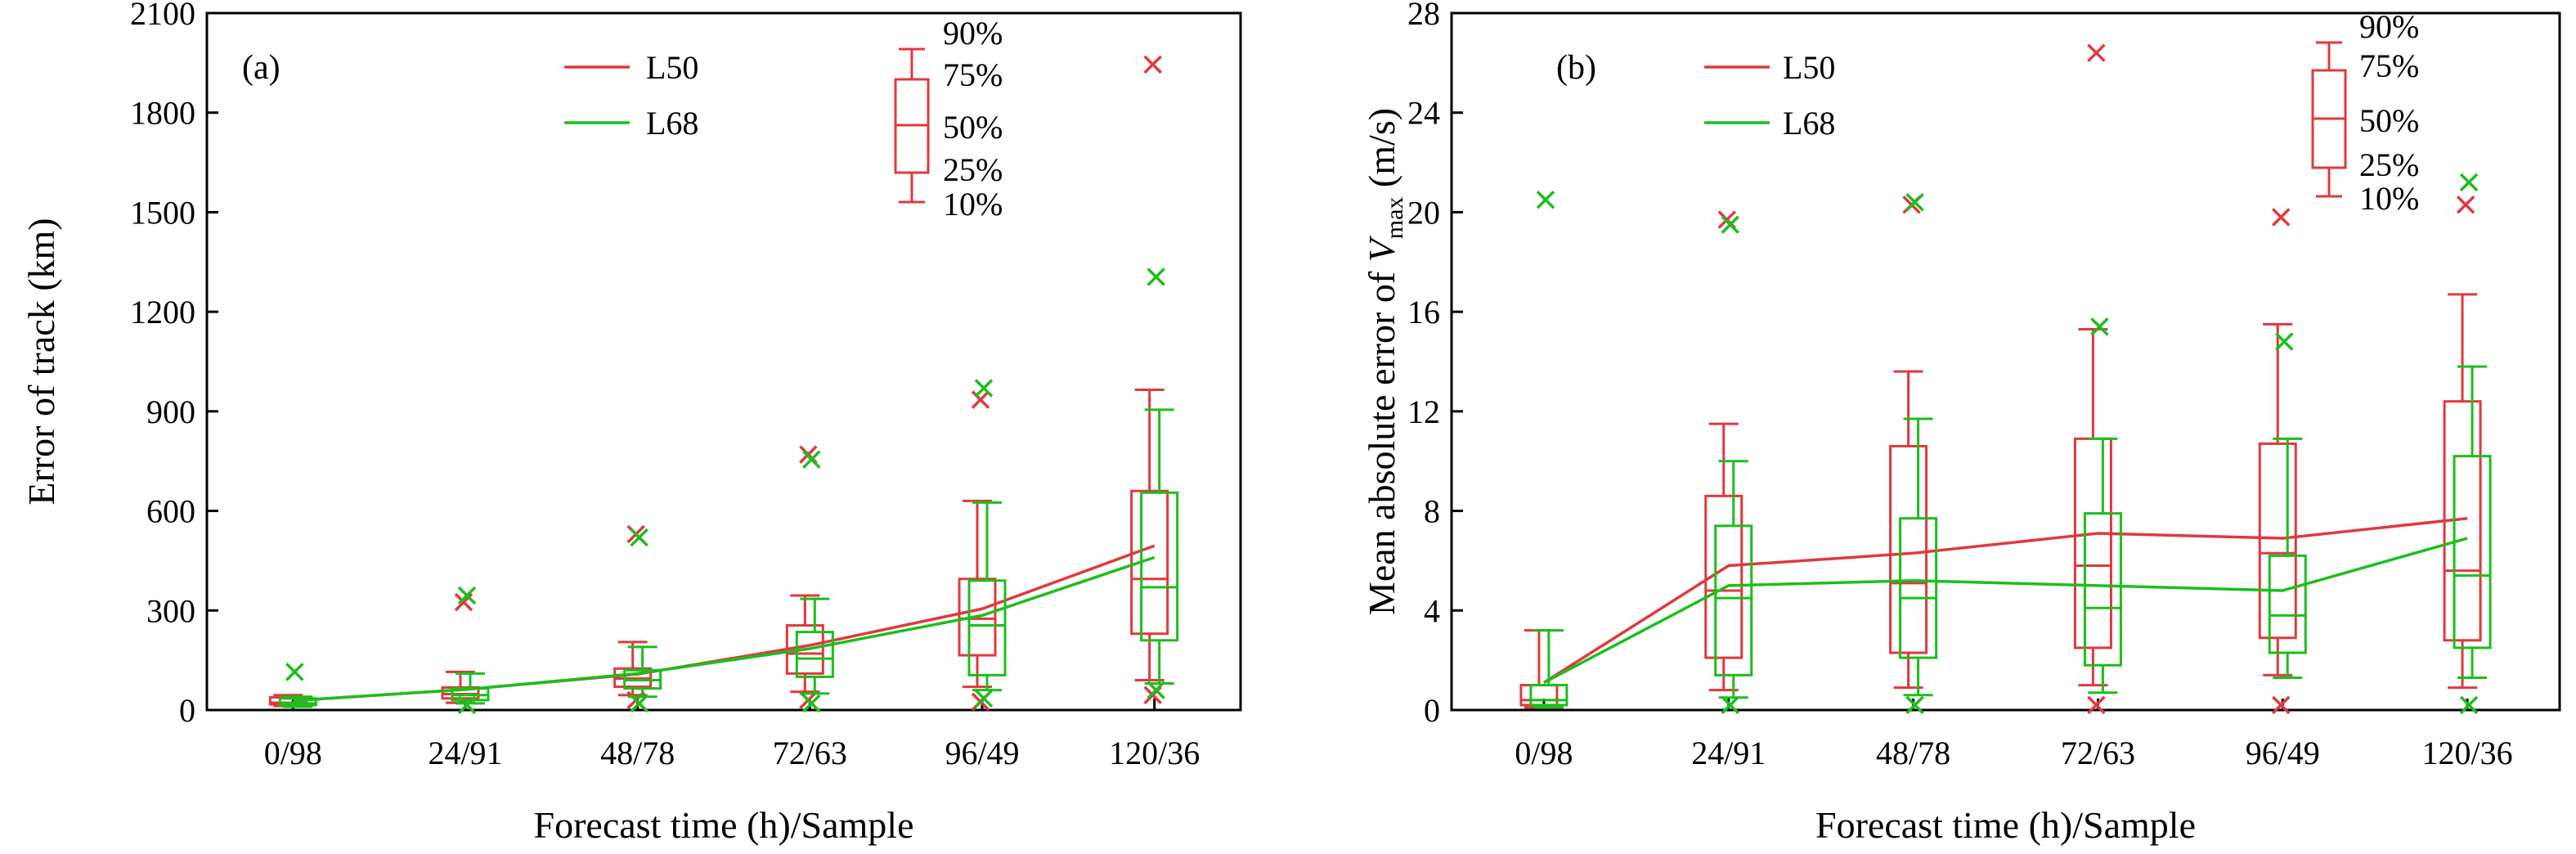  Describe the element at coordinates (724, 825) in the screenshot. I see `x-axis-label: Forecast time (h)/Sample` at that location.